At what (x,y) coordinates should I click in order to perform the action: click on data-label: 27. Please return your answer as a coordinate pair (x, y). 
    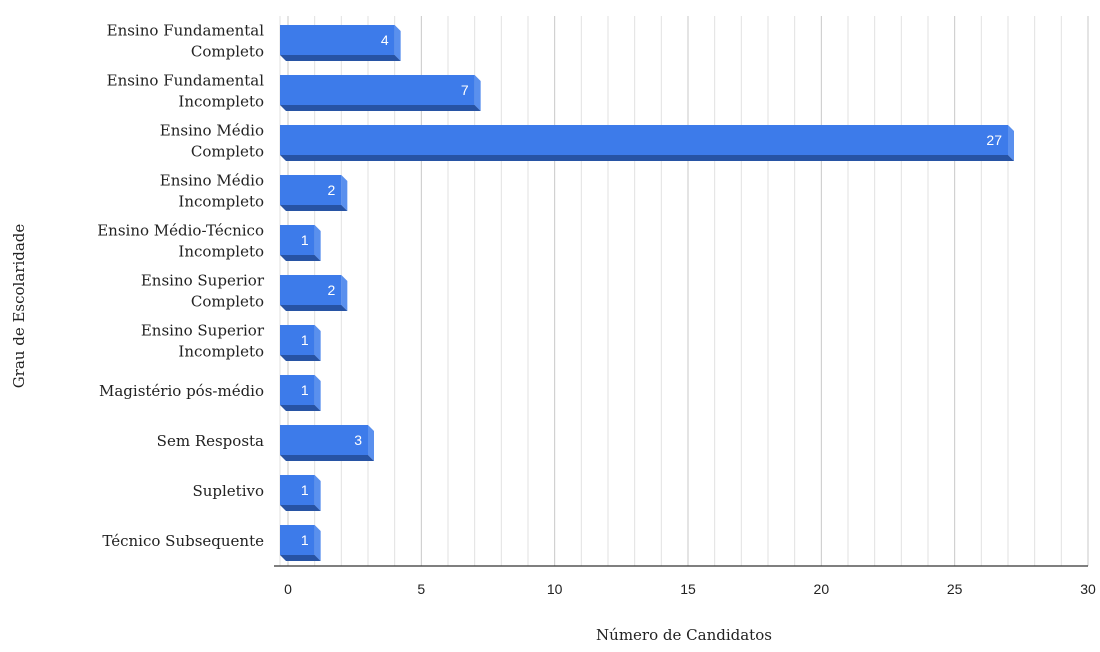
    Looking at the image, I should click on (994, 140).